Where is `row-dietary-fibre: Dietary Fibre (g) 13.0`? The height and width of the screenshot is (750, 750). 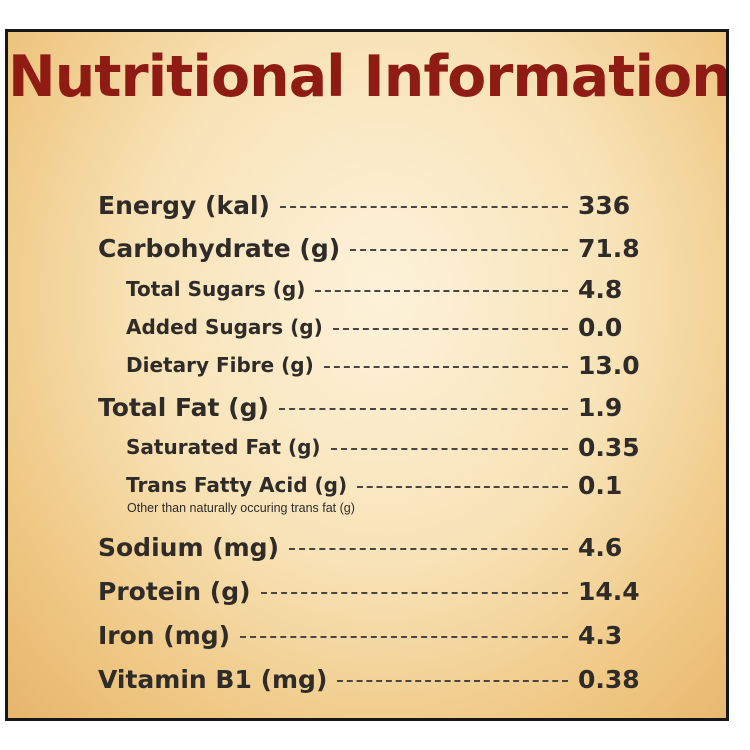 row-dietary-fibre: Dietary Fibre (g) 13.0 is located at coordinates (383, 365).